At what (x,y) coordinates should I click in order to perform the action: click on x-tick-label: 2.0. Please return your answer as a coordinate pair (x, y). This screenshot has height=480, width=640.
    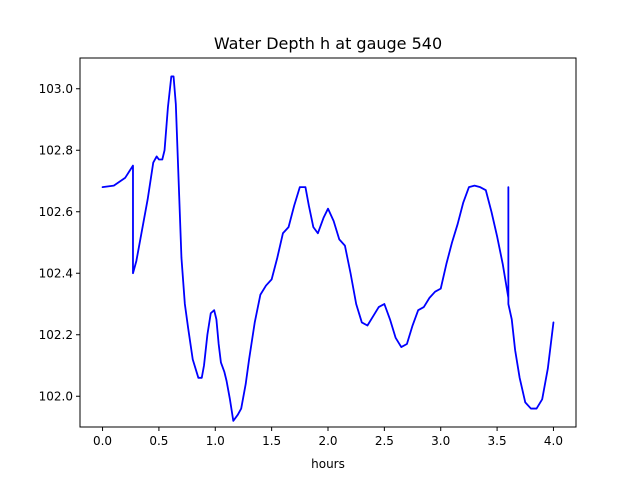
    Looking at the image, I should click on (327, 441).